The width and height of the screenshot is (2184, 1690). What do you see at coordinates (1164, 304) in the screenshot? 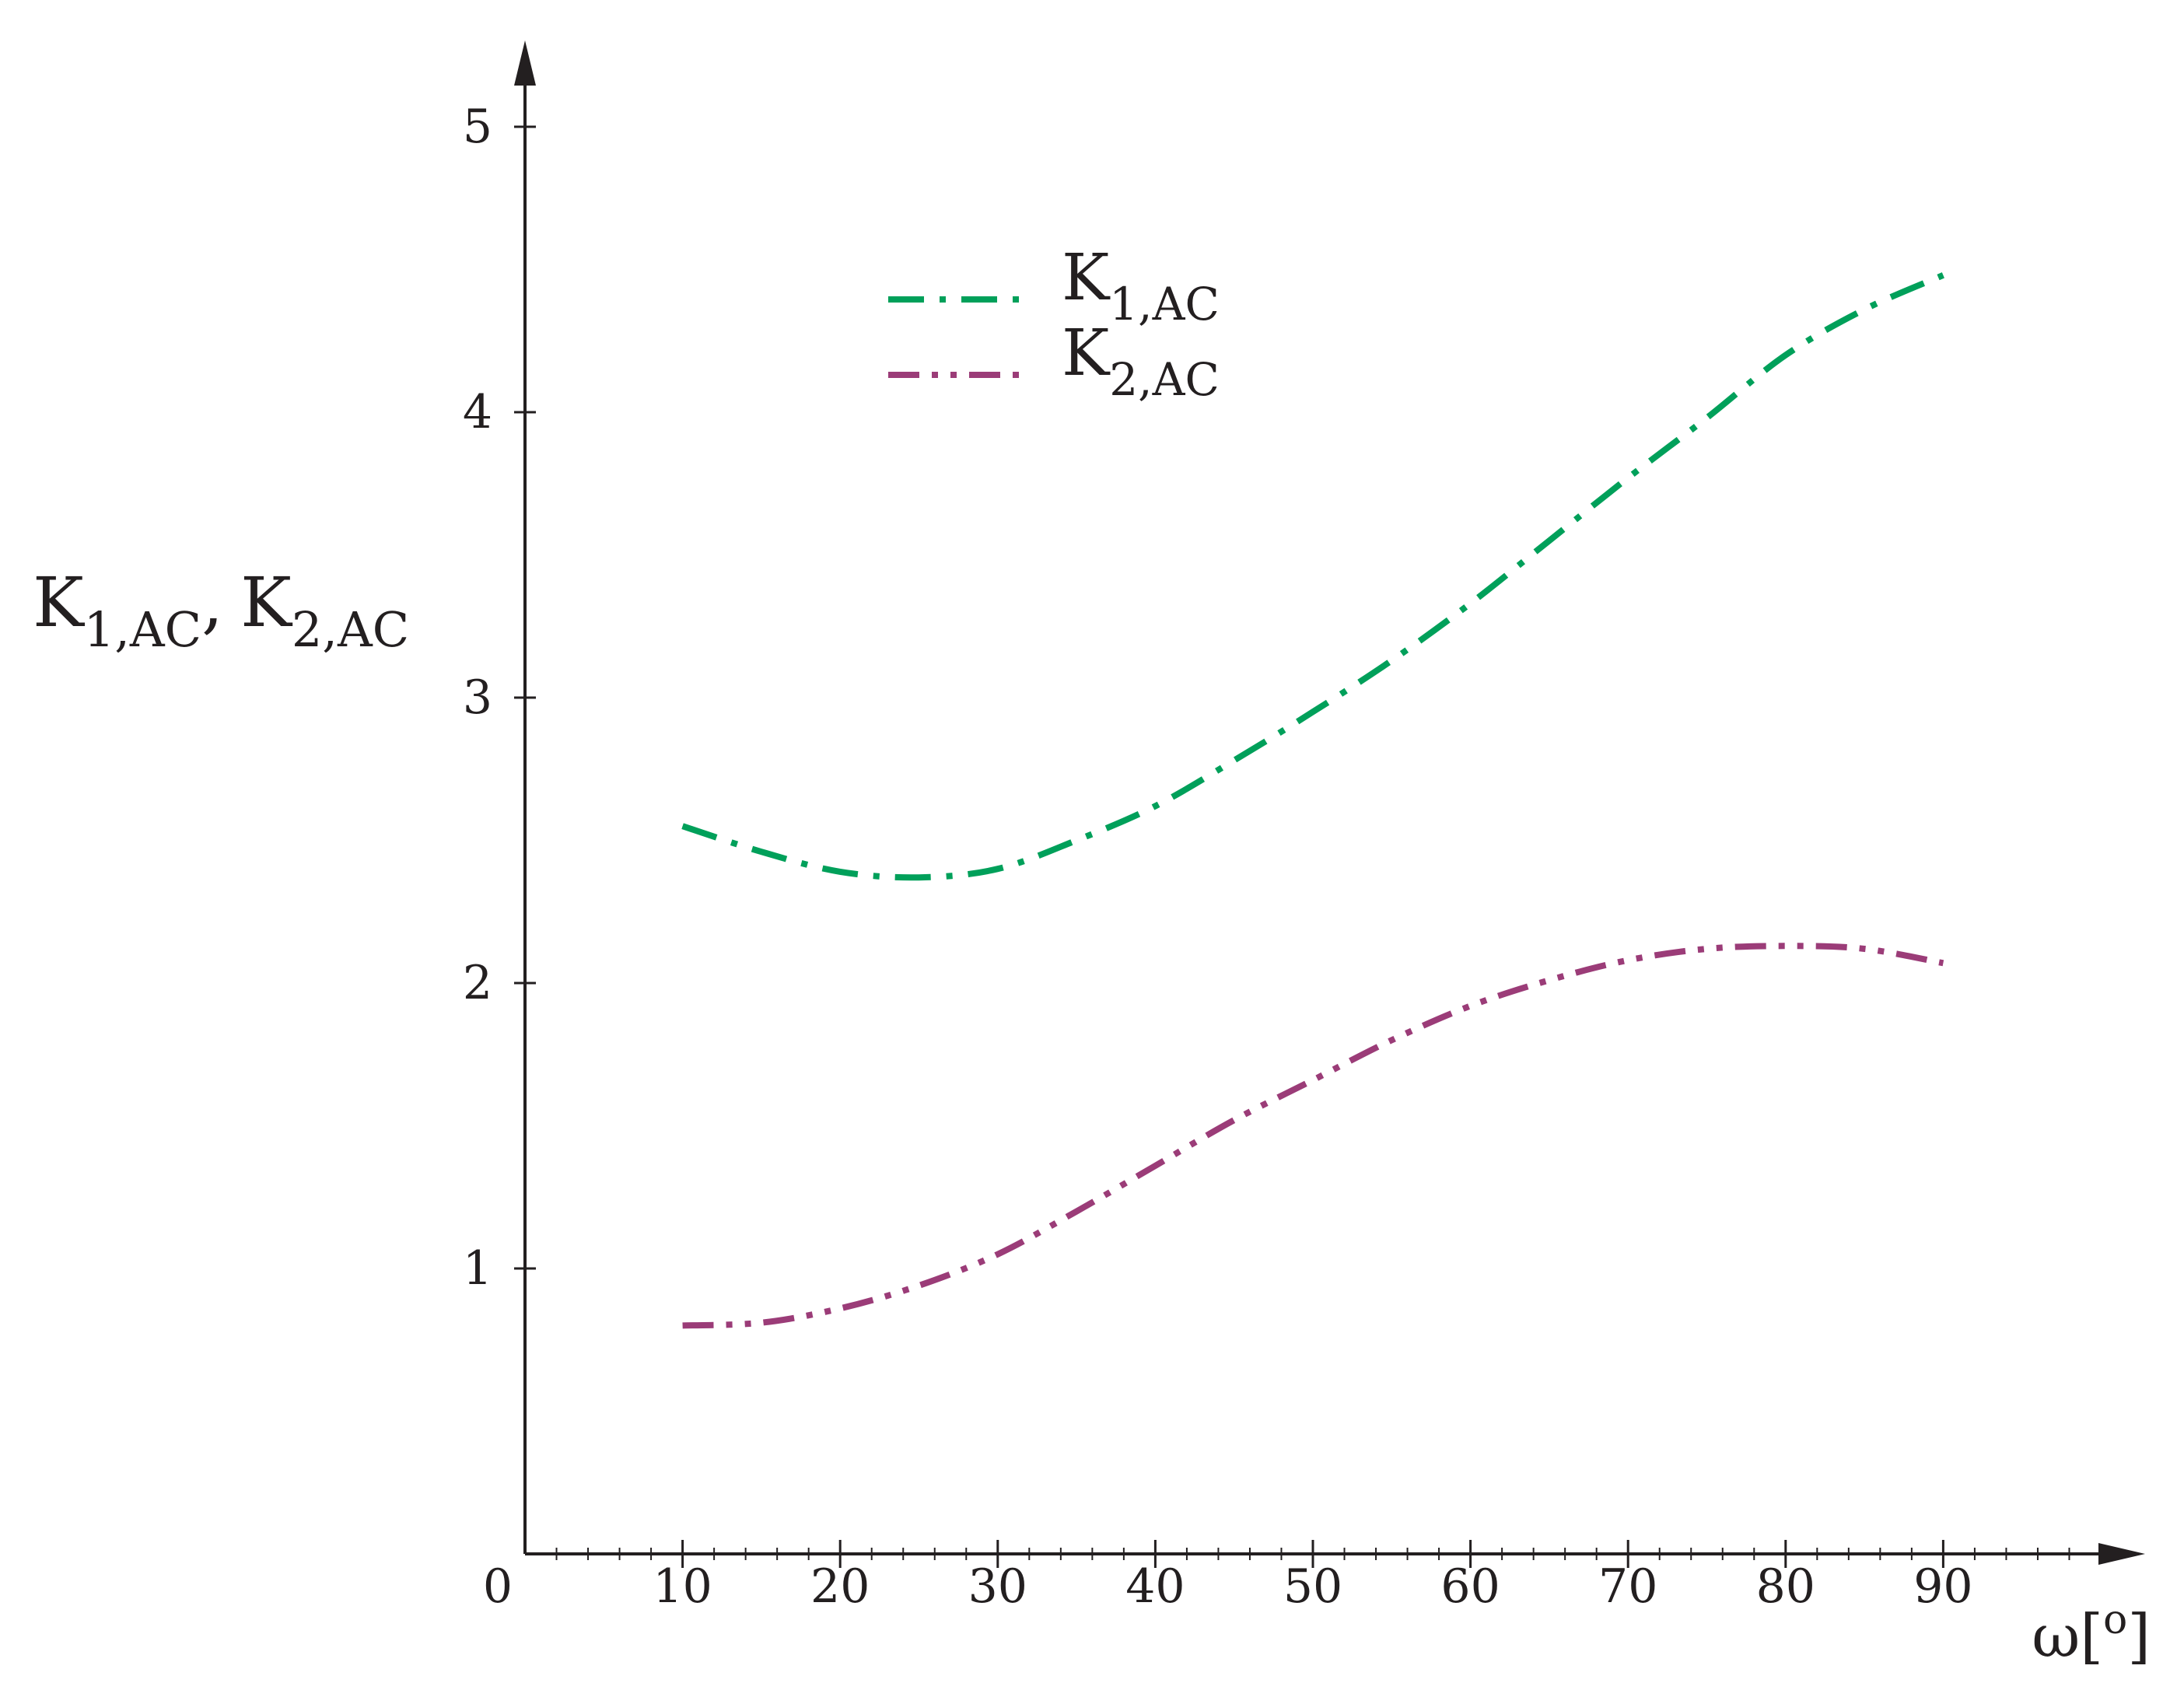
I see `legend-label-k1-sub: 1,AC` at bounding box center [1164, 304].